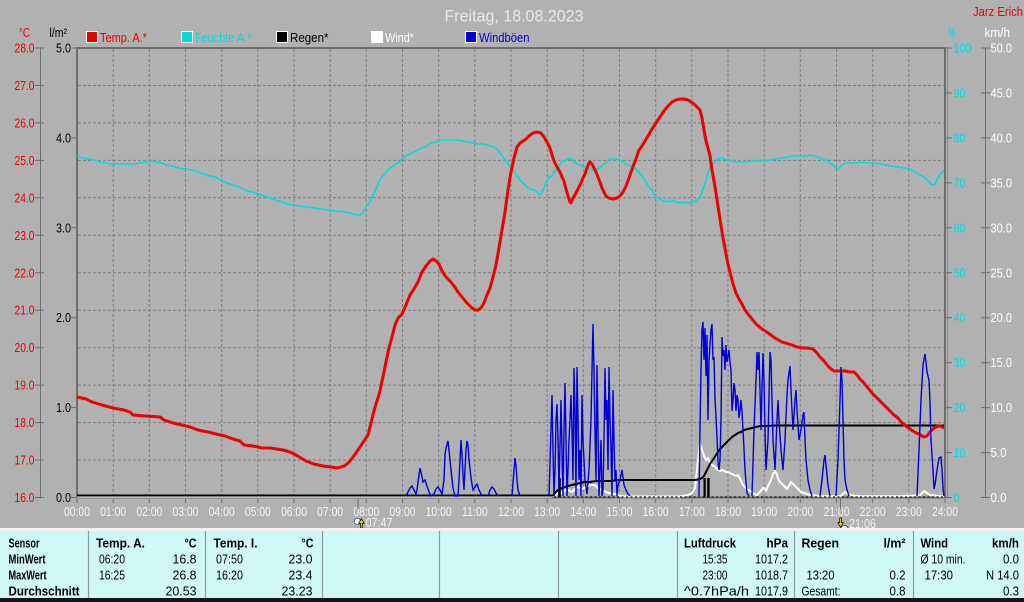 This screenshot has width=1024, height=602. What do you see at coordinates (821, 543) in the screenshot?
I see `svg-text: Regen` at bounding box center [821, 543].